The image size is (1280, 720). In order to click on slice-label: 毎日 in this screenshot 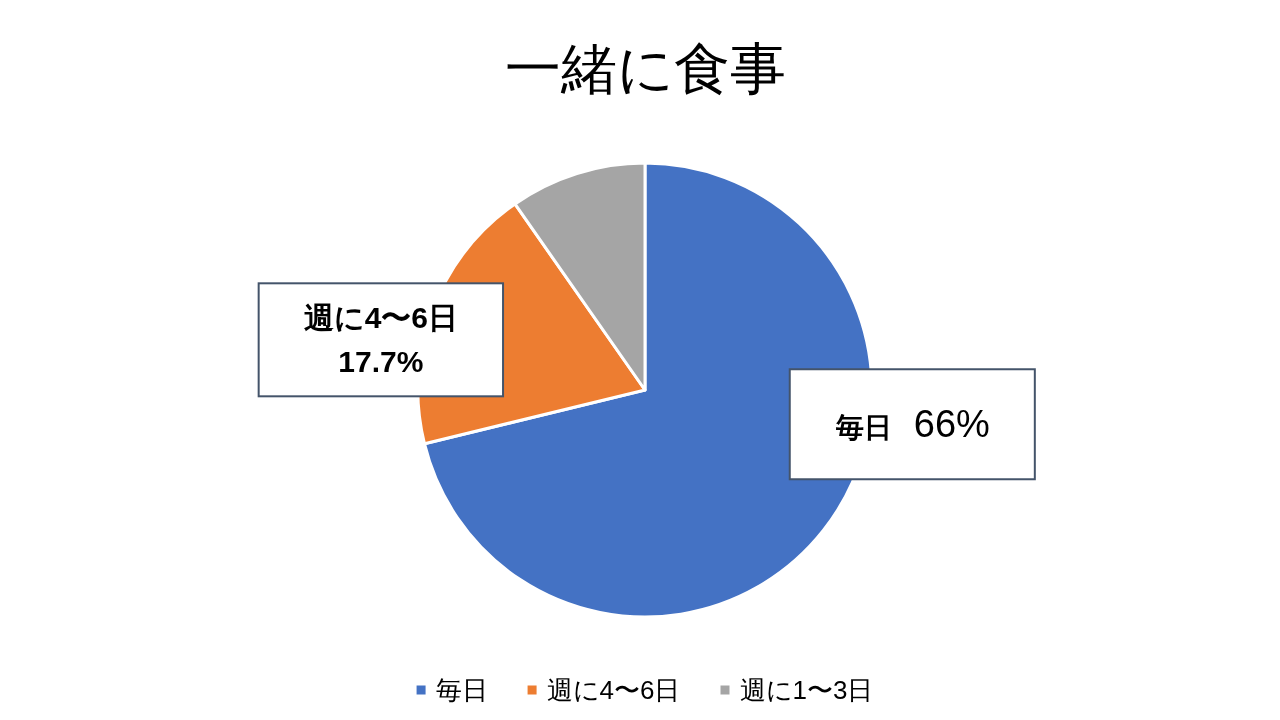, I will do `click(863, 428)`.